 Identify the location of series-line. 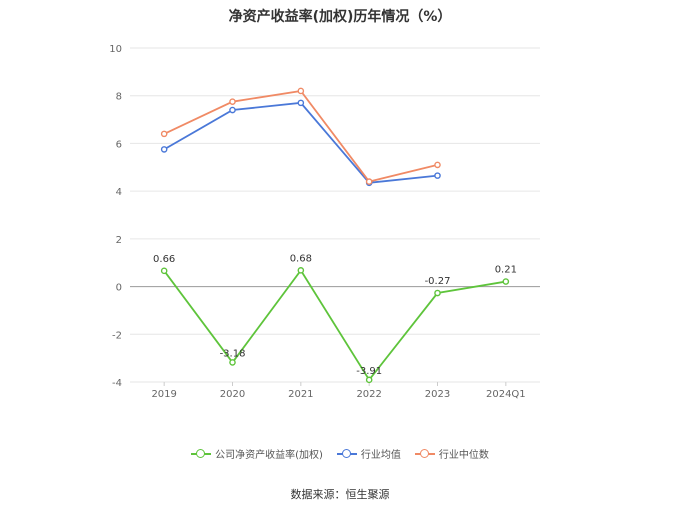
(334, 325).